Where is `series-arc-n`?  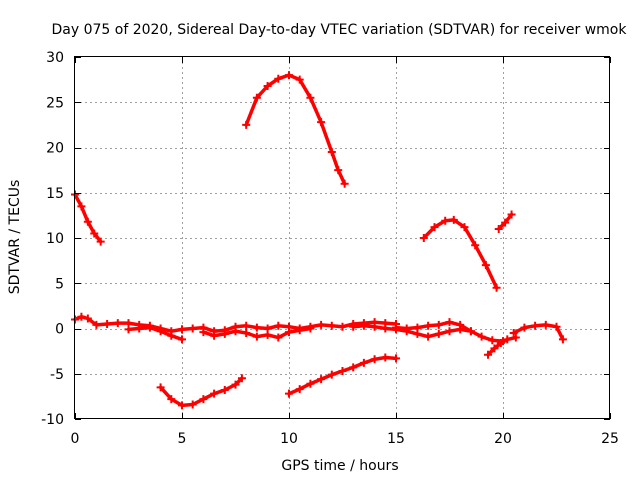
series-arc-n is located at coordinates (502, 346).